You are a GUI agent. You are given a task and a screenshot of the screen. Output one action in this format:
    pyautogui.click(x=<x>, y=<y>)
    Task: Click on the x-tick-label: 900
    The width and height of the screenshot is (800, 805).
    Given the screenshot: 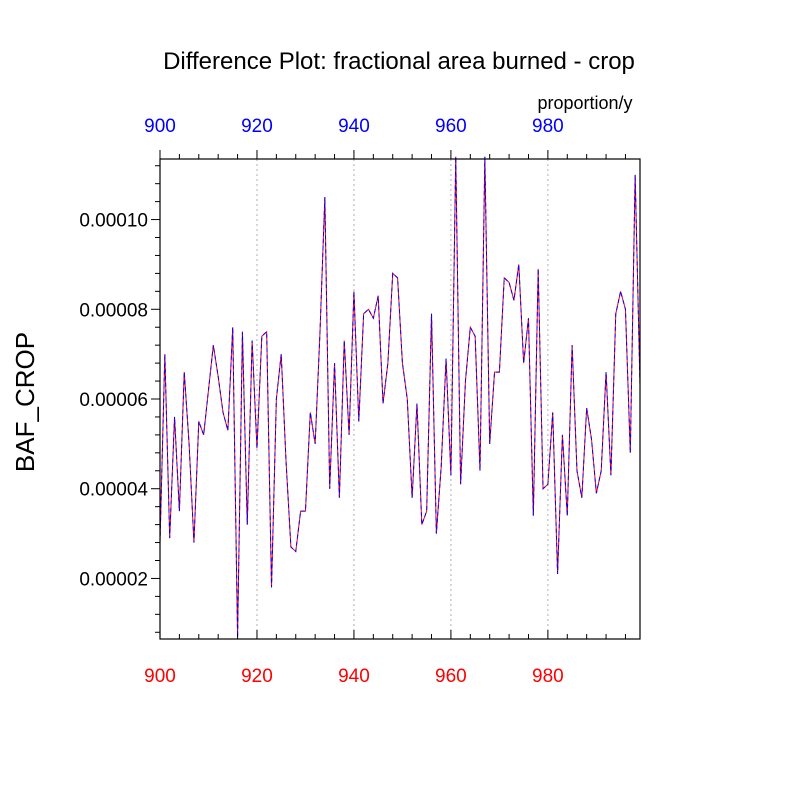 What is the action you would take?
    pyautogui.click(x=160, y=676)
    